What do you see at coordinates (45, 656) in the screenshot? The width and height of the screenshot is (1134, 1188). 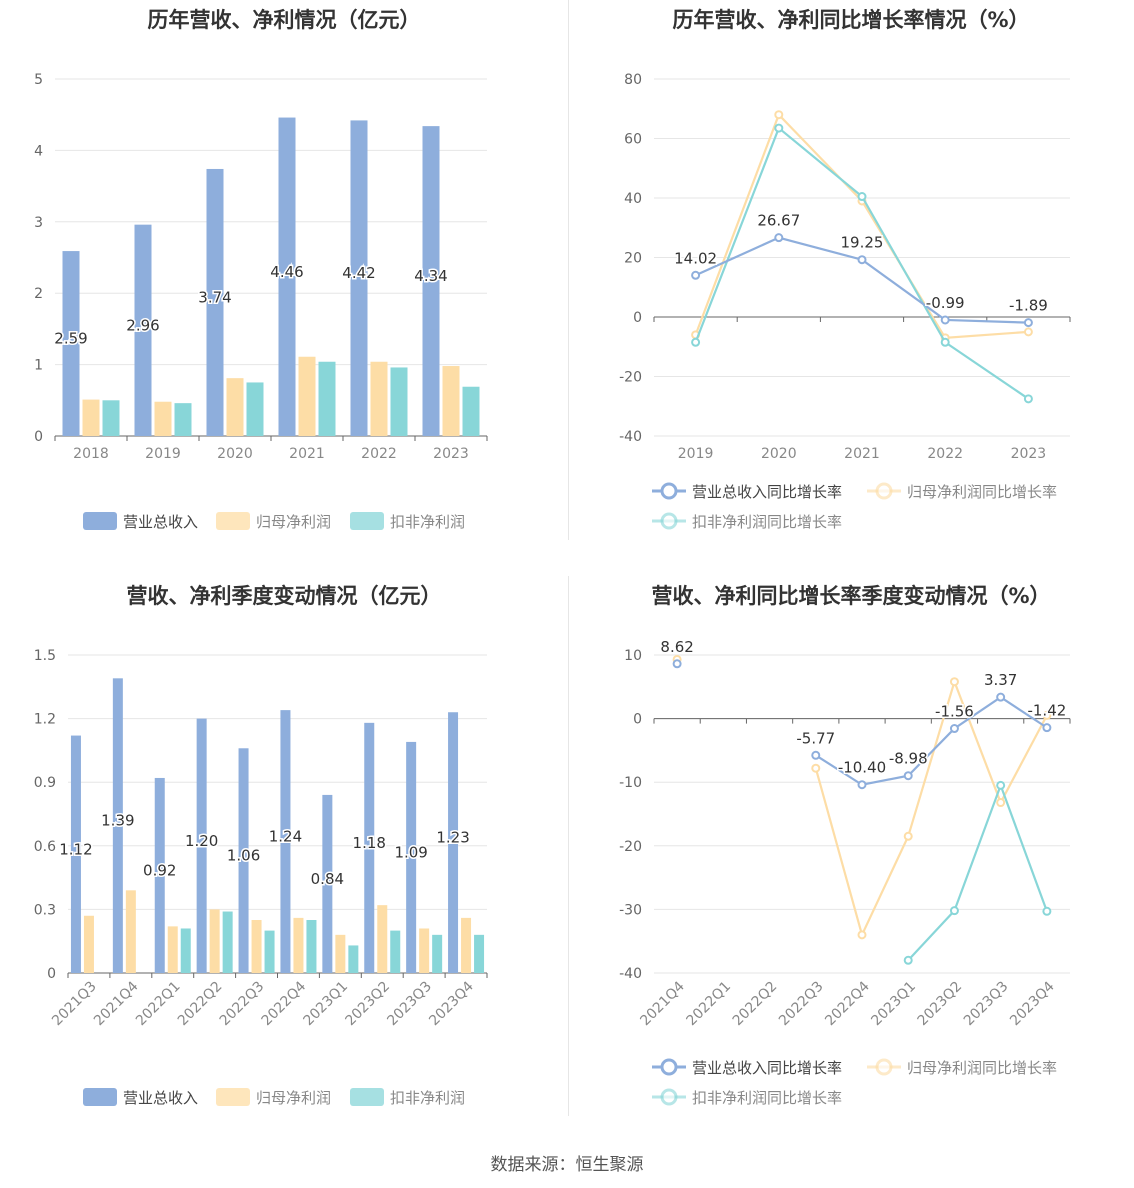 I see `y-tick-label: 1.5` at bounding box center [45, 656].